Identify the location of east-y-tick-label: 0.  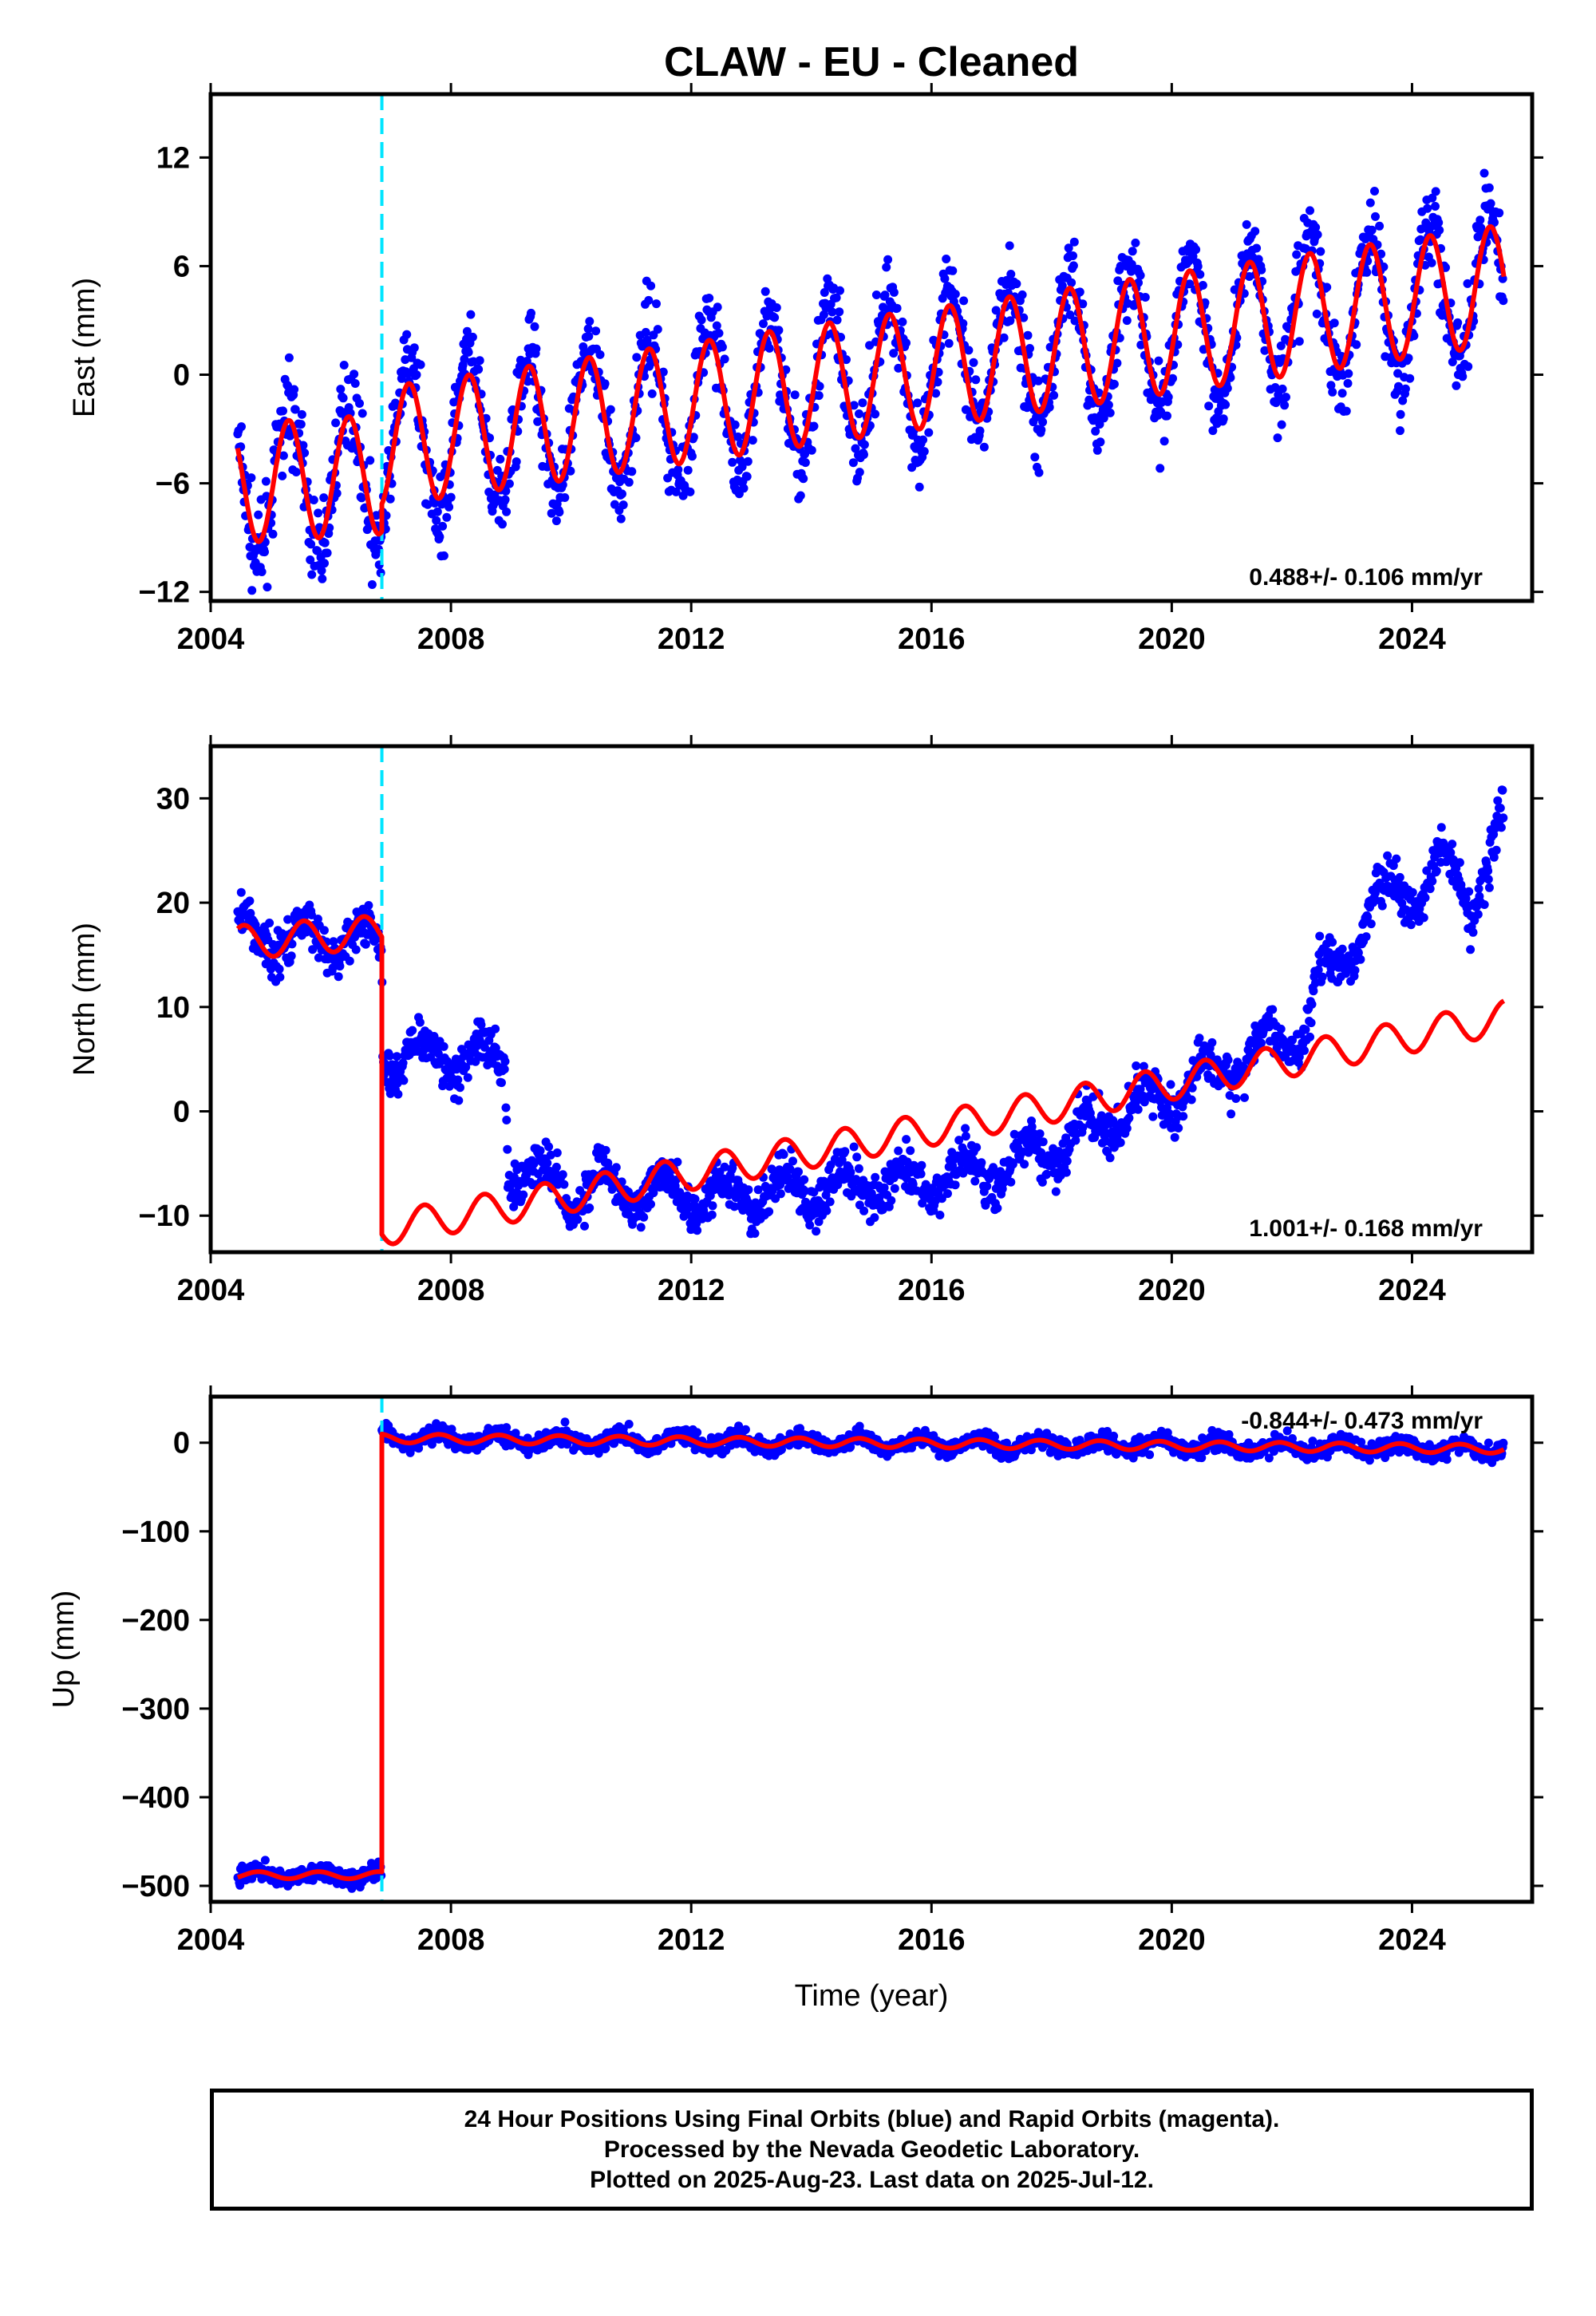
(181, 376).